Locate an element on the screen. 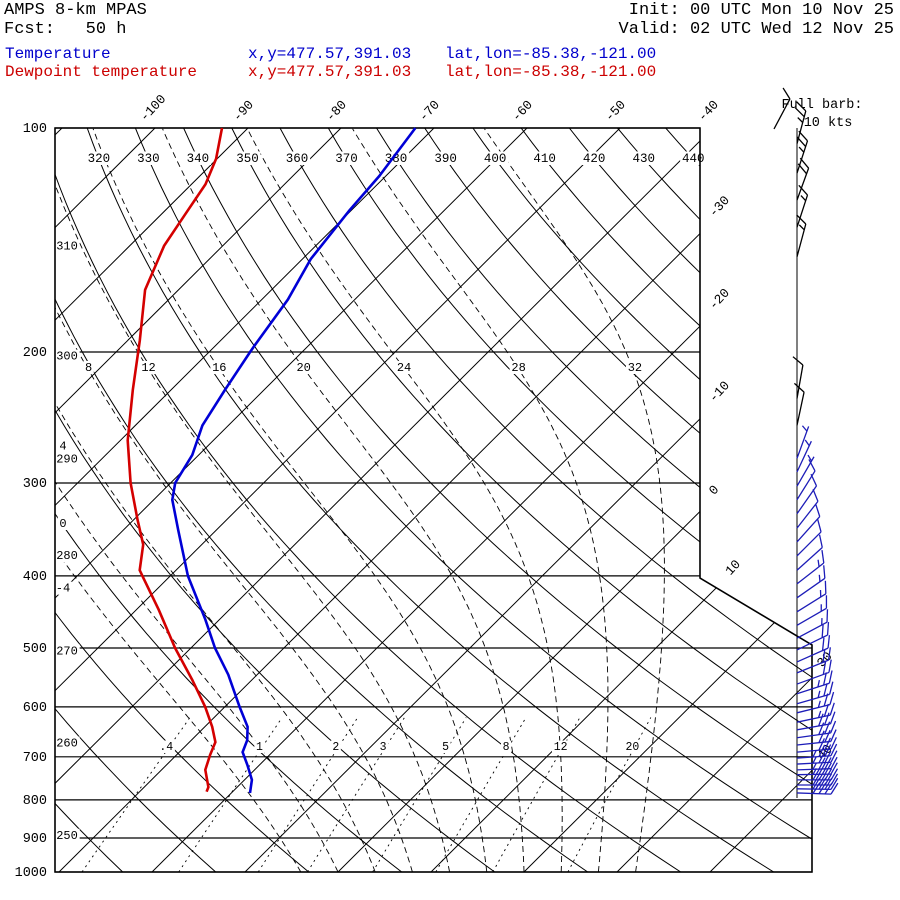 The image size is (900, 900). barb-legend-line1: Full barb: is located at coordinates (821, 105).